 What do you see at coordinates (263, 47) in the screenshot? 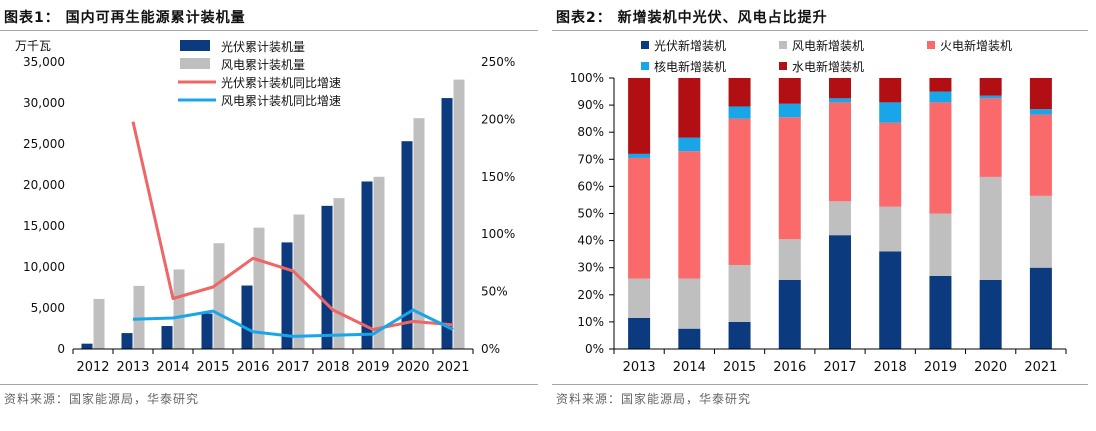
I see `legend-label: 光伏累计装机量` at bounding box center [263, 47].